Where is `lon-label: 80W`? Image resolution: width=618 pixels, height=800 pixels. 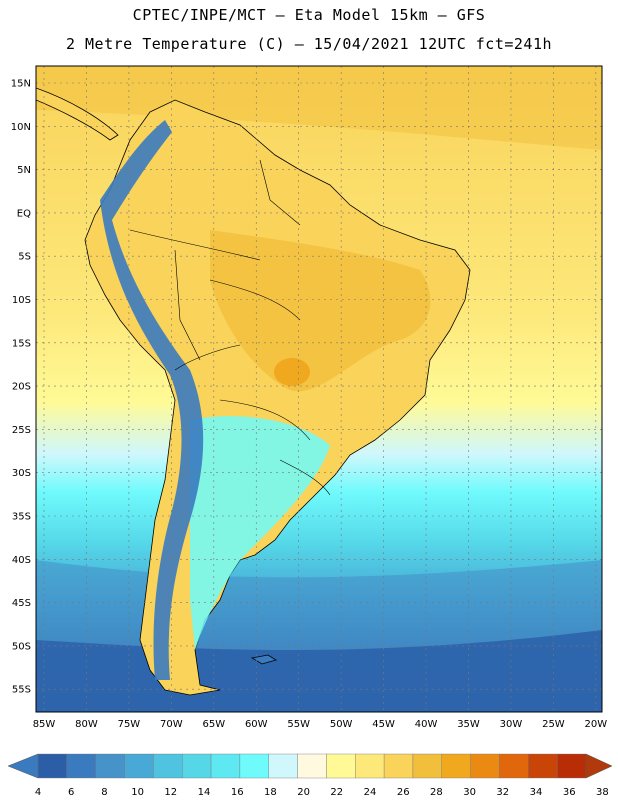
lon-label: 80W is located at coordinates (86, 724).